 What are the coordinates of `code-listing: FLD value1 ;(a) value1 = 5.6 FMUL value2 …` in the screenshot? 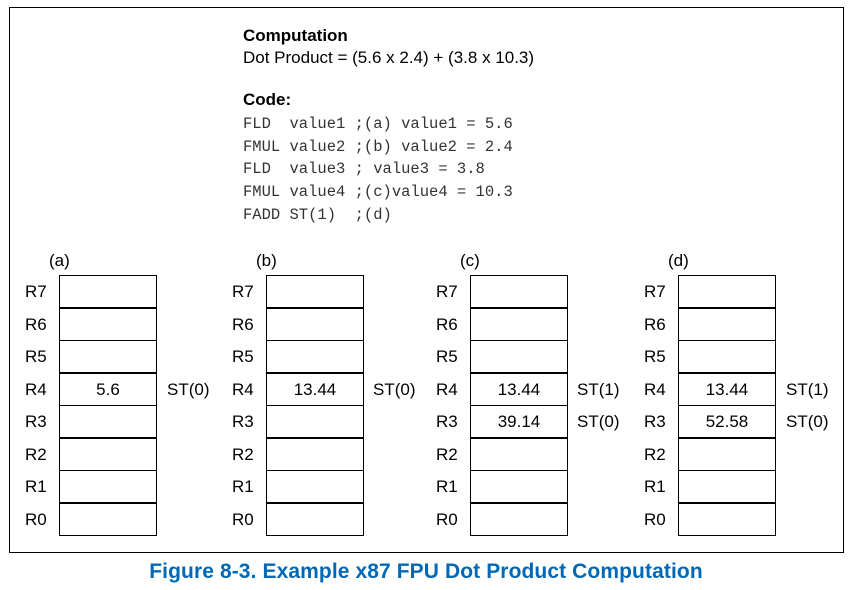 It's located at (378, 170).